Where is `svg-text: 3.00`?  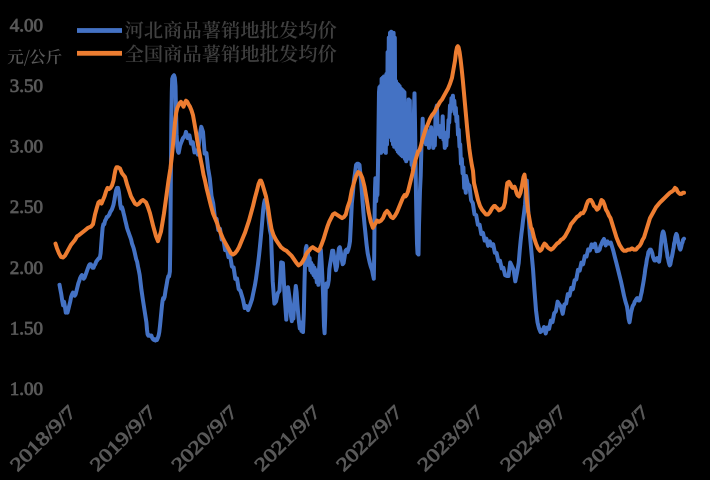
svg-text: 3.00 is located at coordinates (26, 147).